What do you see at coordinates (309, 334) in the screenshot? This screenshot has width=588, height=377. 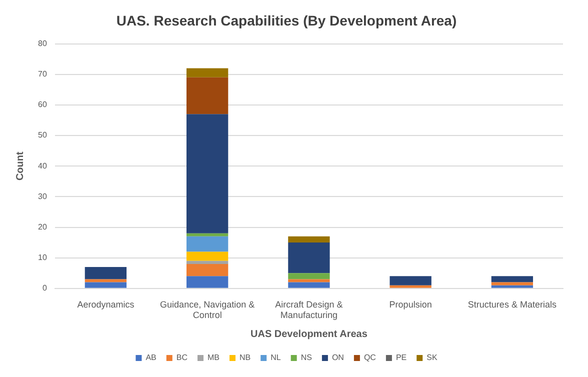 I see `x-axis-title: UAS Development Areas` at bounding box center [309, 334].